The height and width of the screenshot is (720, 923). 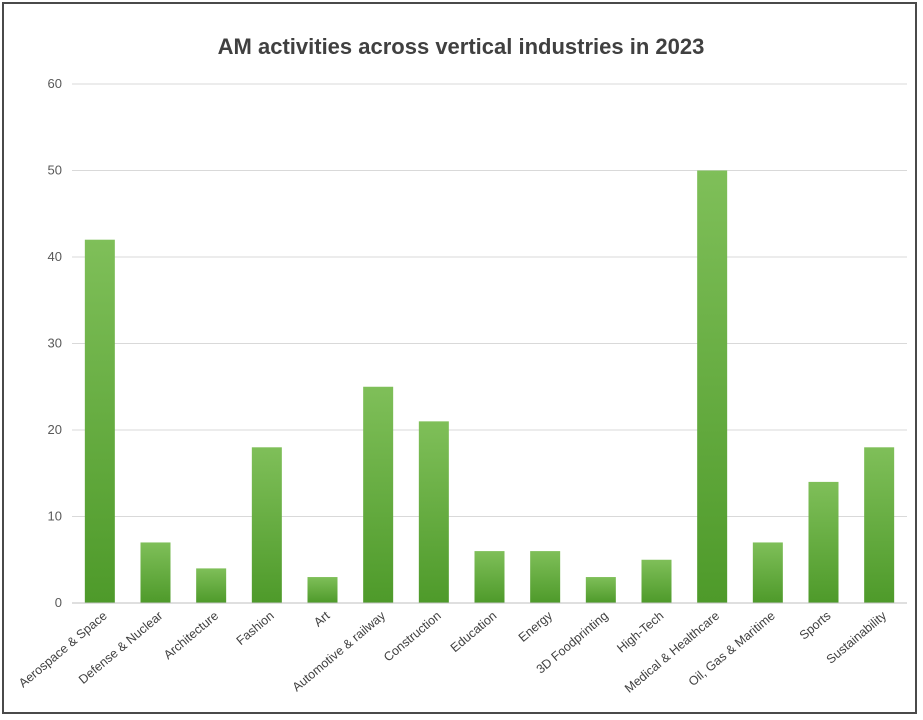 What do you see at coordinates (536, 626) in the screenshot?
I see `x-tick-label: Energy` at bounding box center [536, 626].